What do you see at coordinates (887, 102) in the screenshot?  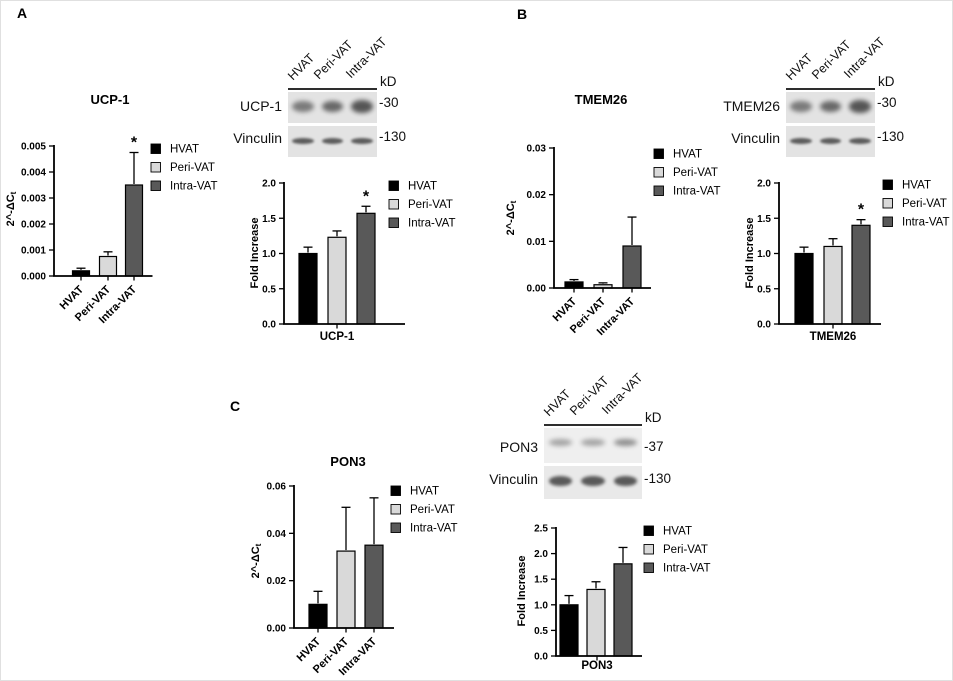 I see `blot-mw-marker: -30` at bounding box center [887, 102].